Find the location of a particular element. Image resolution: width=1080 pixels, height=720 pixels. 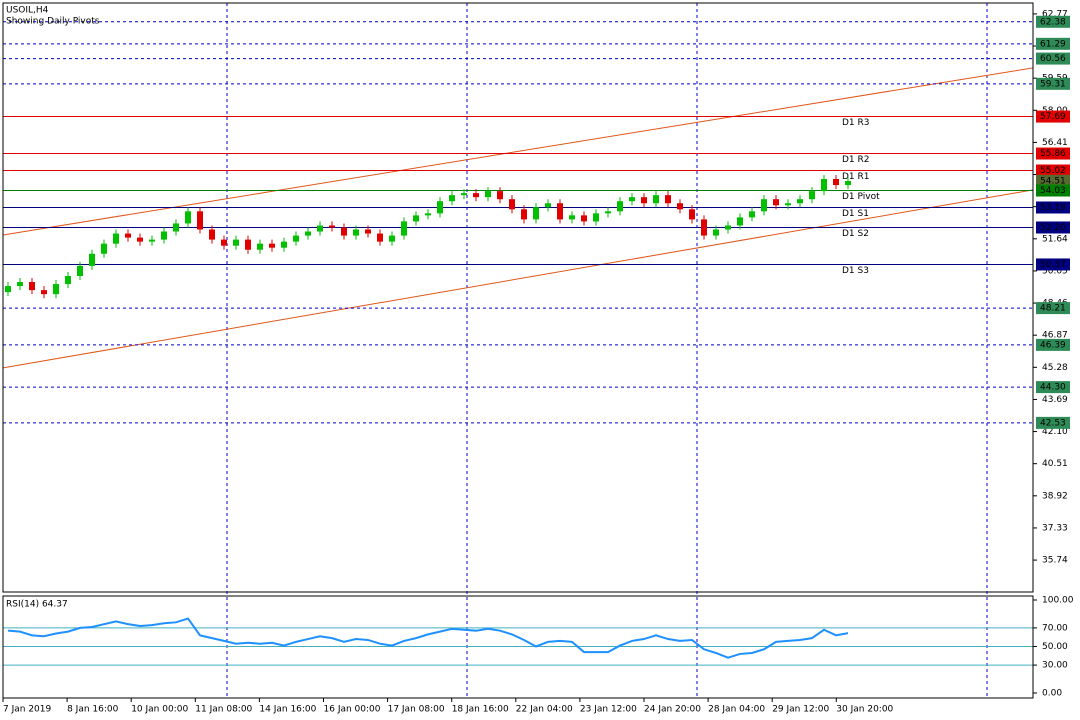

price-box-label: 61.29 is located at coordinates (1053, 44).